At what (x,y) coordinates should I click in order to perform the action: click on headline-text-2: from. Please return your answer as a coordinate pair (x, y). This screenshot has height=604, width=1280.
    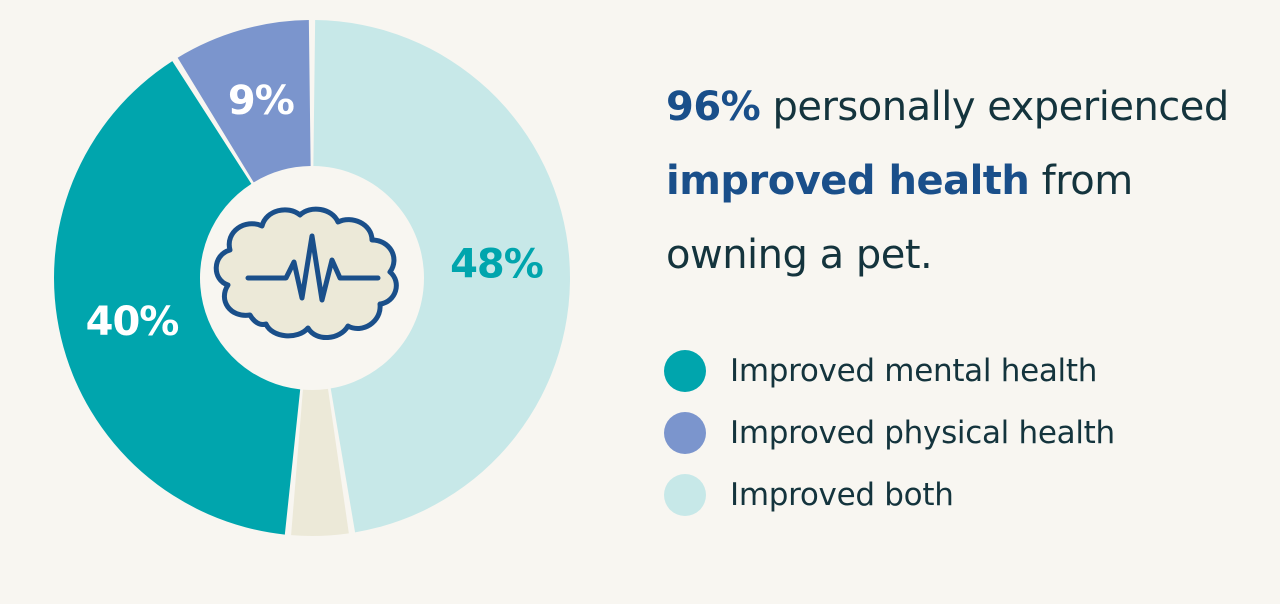
    Looking at the image, I should click on (1087, 181).